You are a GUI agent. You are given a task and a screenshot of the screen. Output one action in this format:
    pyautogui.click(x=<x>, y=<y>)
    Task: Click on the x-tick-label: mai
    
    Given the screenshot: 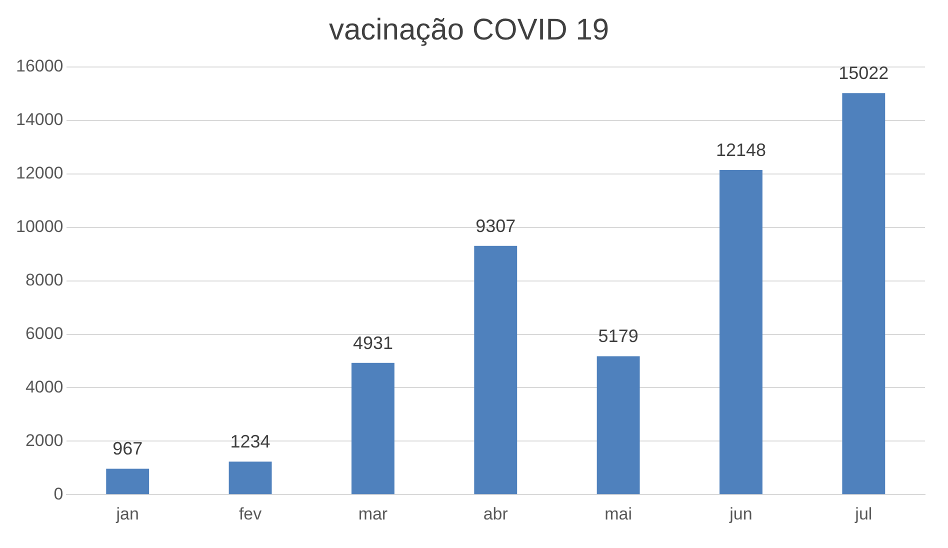 What is the action you would take?
    pyautogui.click(x=618, y=514)
    